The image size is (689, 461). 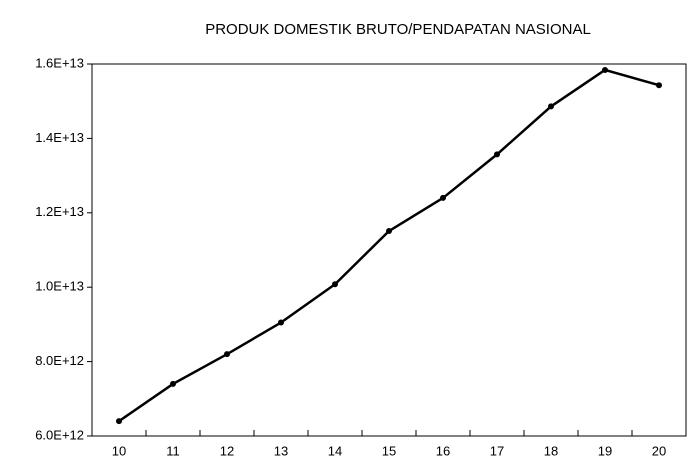 I want to click on y-tick-label: 1.0E+13, so click(x=59, y=286).